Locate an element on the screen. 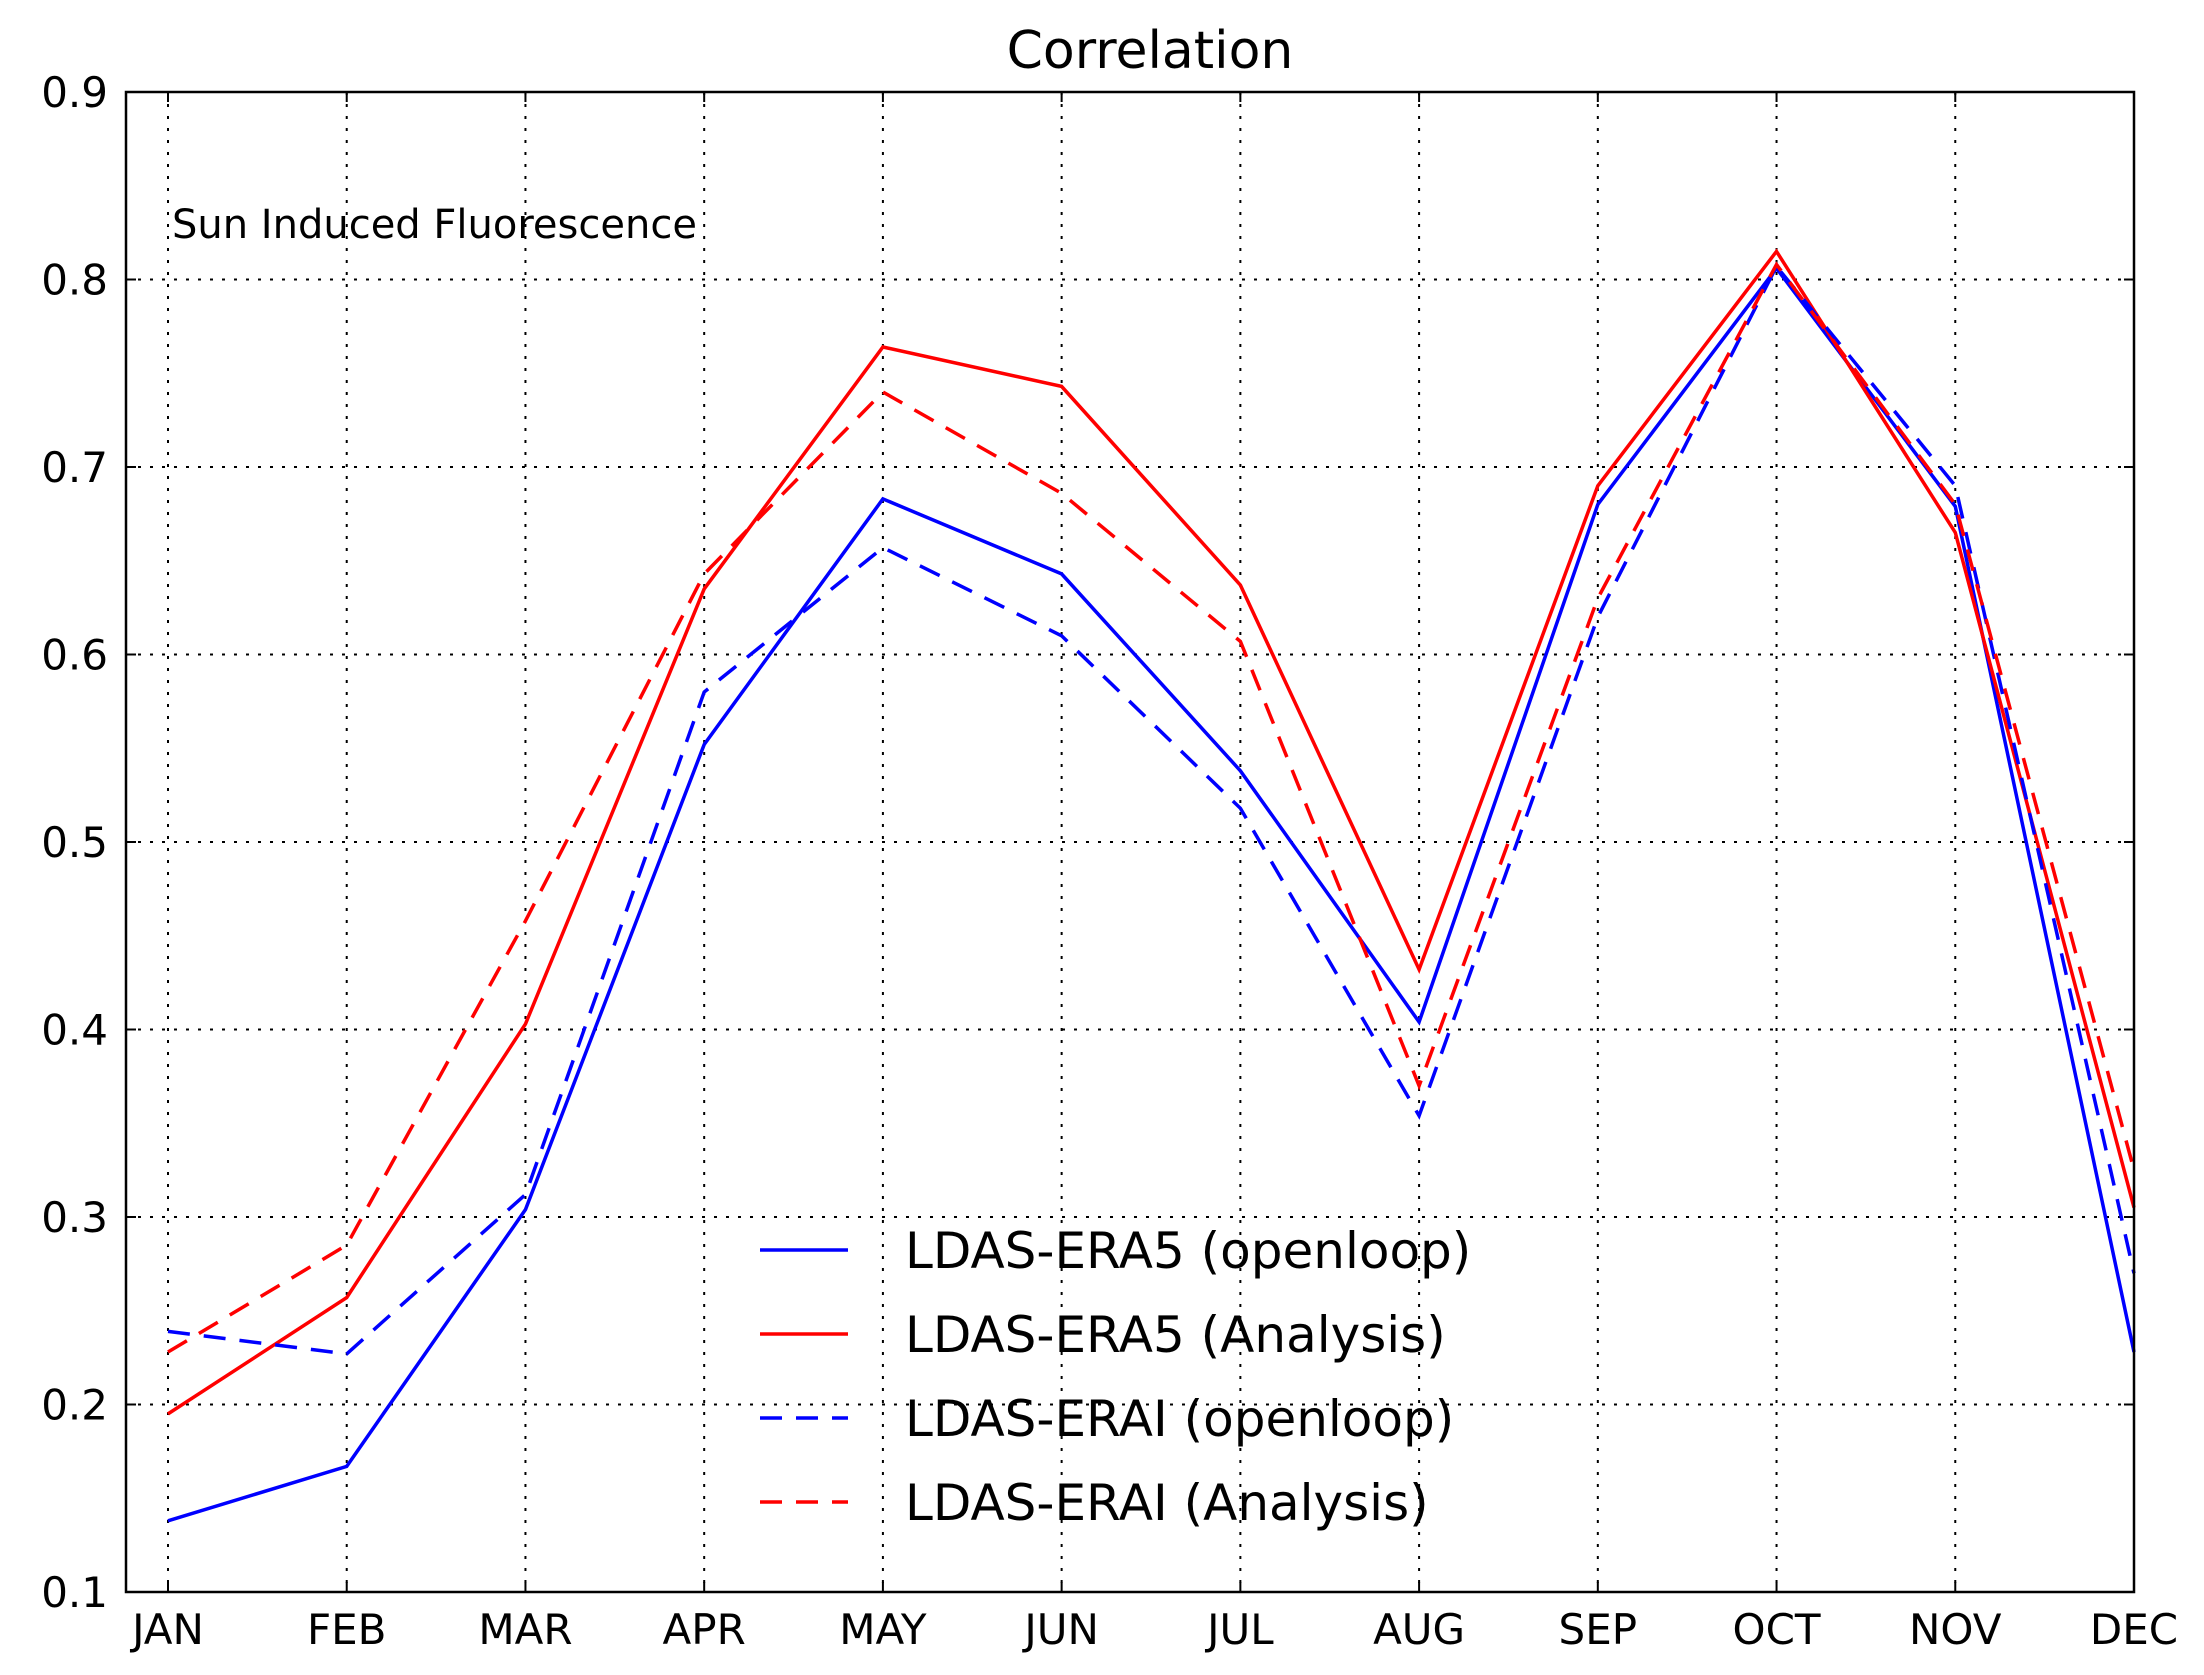  y-tick-label: 0.2 is located at coordinates (74, 1405).